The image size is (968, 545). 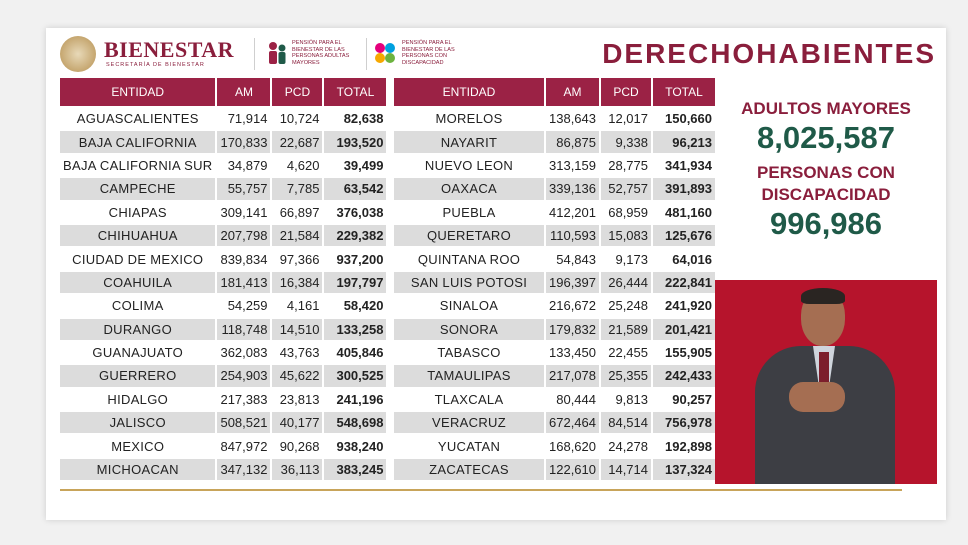 I want to click on pcd-cell: 7,785, so click(x=296, y=189).